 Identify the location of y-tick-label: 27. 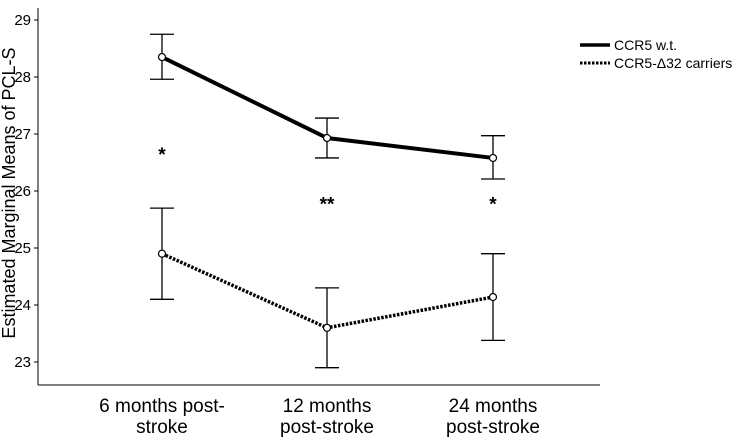
(22, 134).